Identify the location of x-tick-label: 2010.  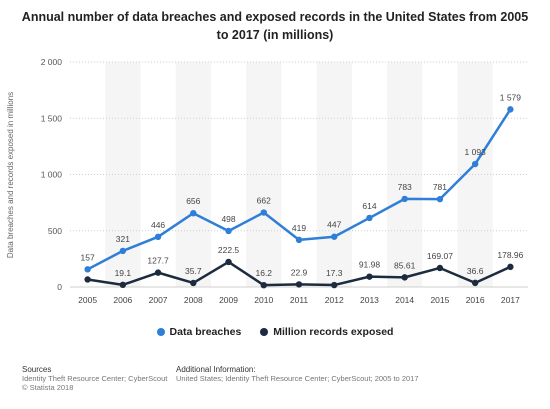
(263, 300).